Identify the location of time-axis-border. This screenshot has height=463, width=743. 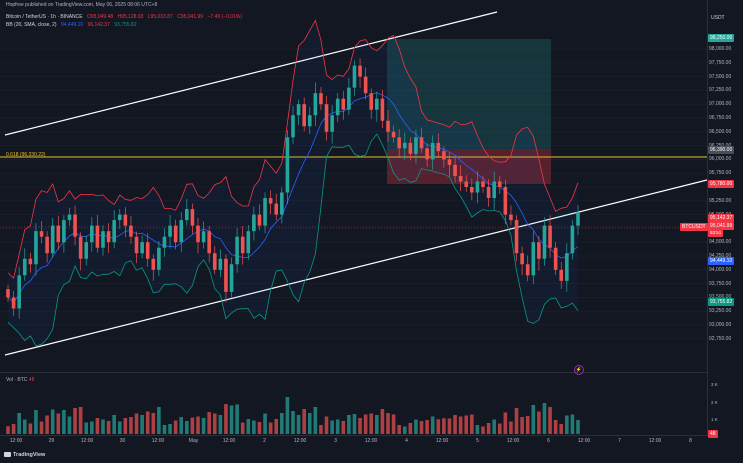
(354, 435).